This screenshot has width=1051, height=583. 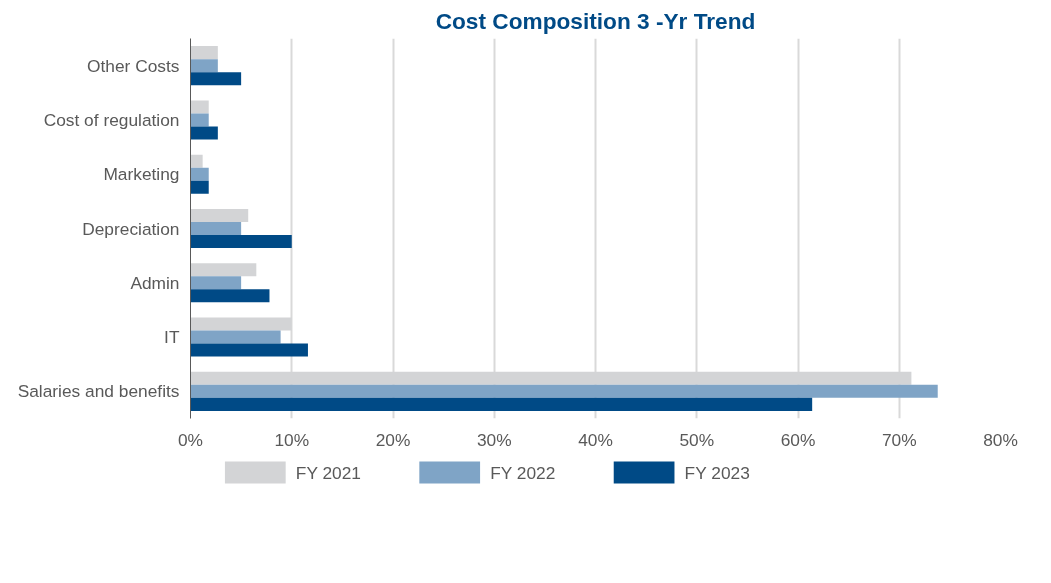 What do you see at coordinates (141, 174) in the screenshot?
I see `y-tick-label: Marketing` at bounding box center [141, 174].